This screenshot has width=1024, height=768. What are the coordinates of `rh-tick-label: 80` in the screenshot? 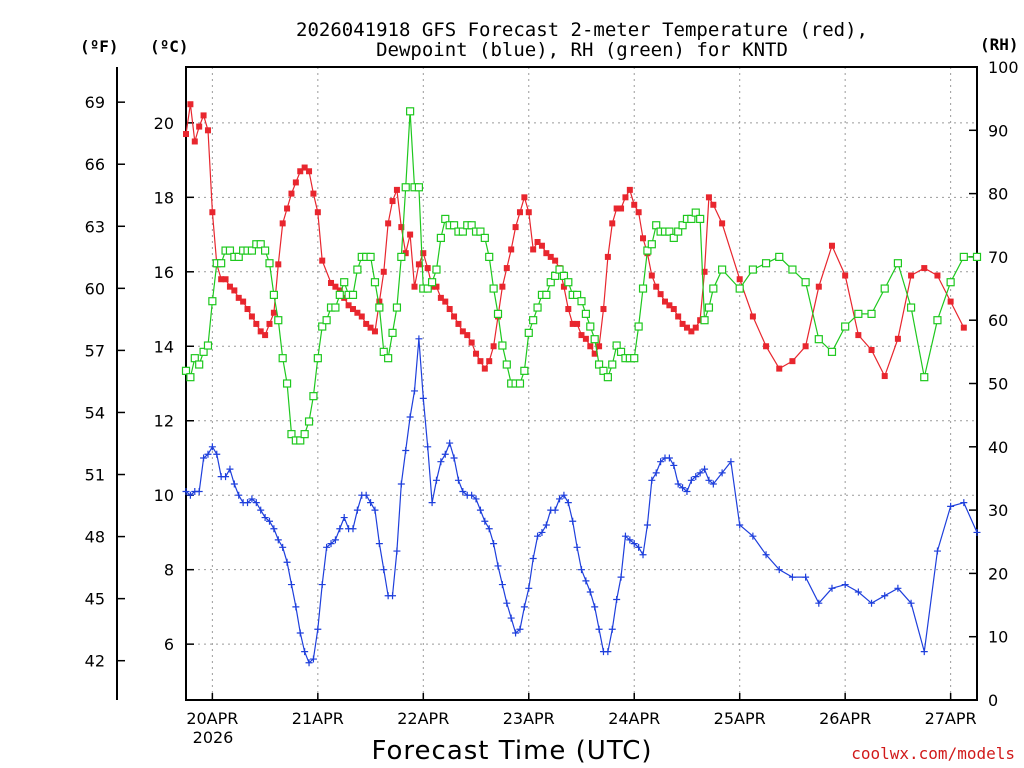 It's located at (998, 194).